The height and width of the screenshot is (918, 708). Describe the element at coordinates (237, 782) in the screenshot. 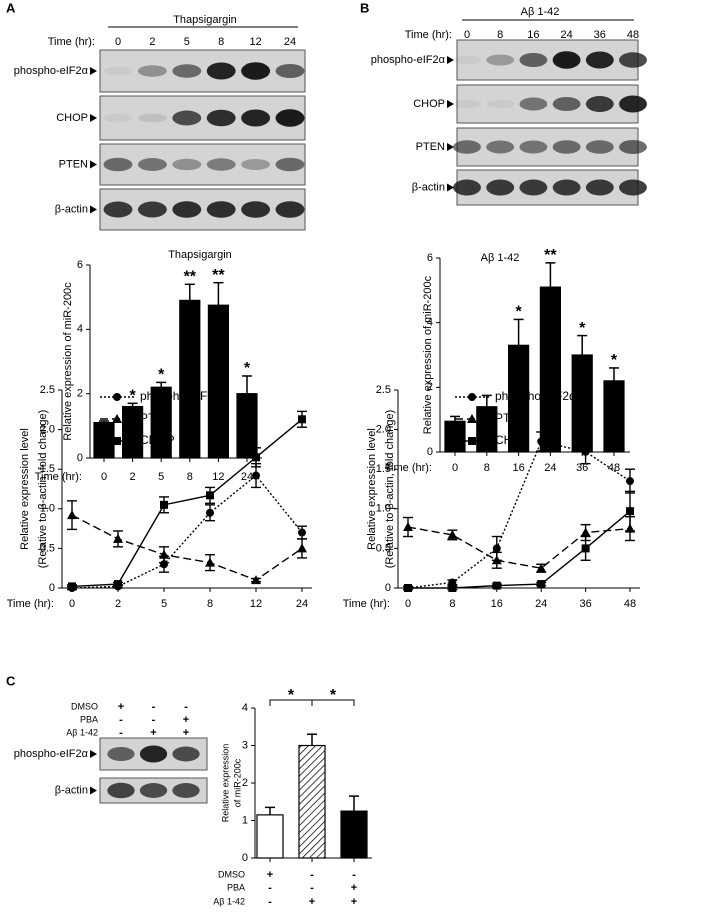

I see `y-axis-label: of miR-200c` at that location.